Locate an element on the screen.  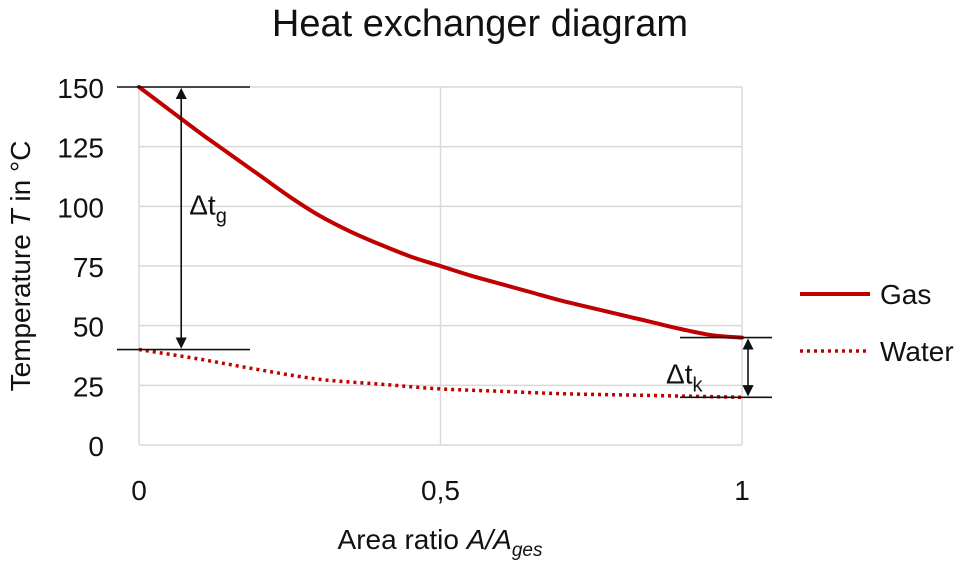
x-axis-label-var: A/A is located at coordinates (488, 539).